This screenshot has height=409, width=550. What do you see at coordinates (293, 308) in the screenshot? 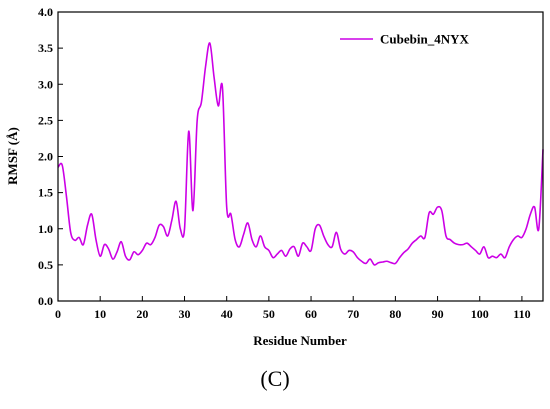
I see `x-axis-ticks: 0 10 20 30 40 50 60 70 80 90 100 110` at bounding box center [293, 308].